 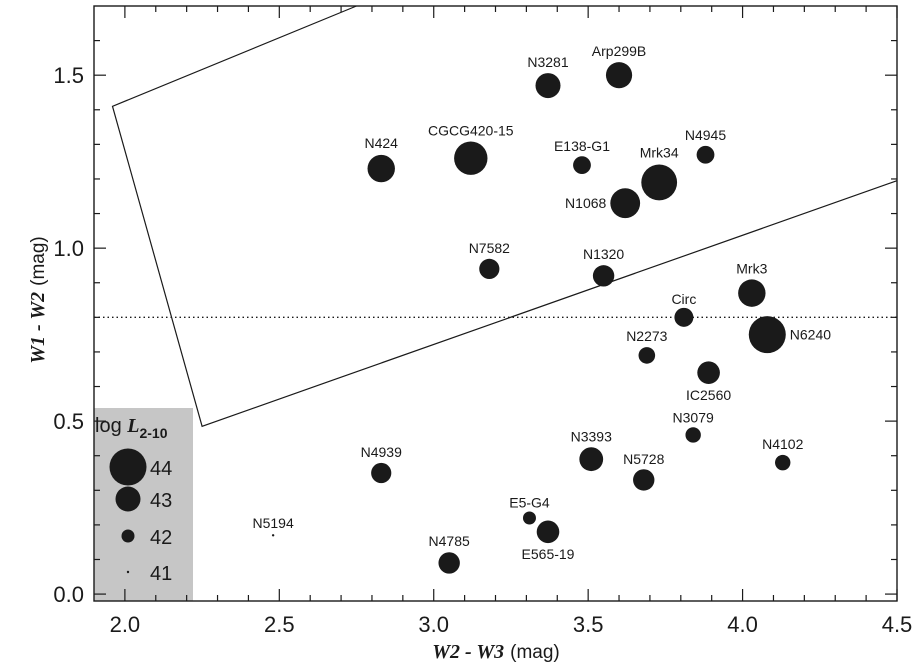 What do you see at coordinates (68, 421) in the screenshot?
I see `y-tick-label: 0.5` at bounding box center [68, 421].